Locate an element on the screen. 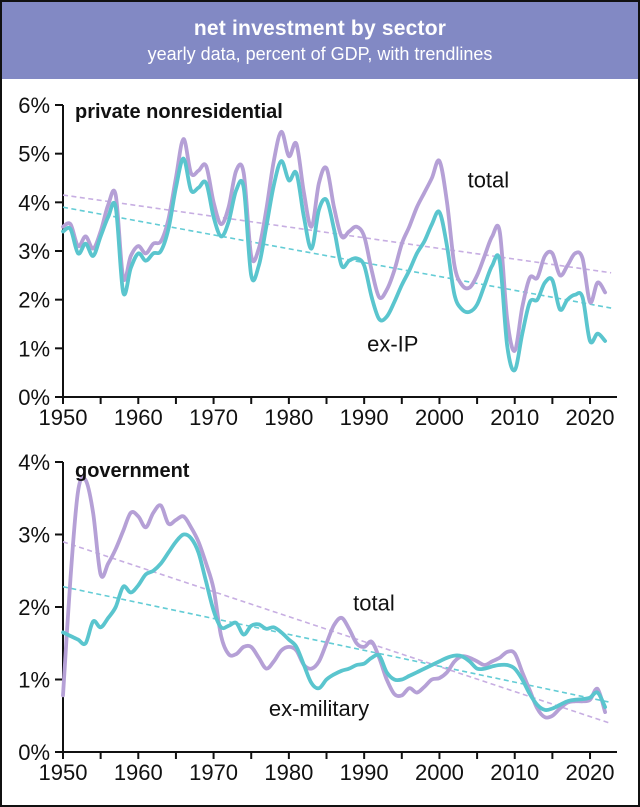  y-tick-label: 5% is located at coordinates (34, 154).